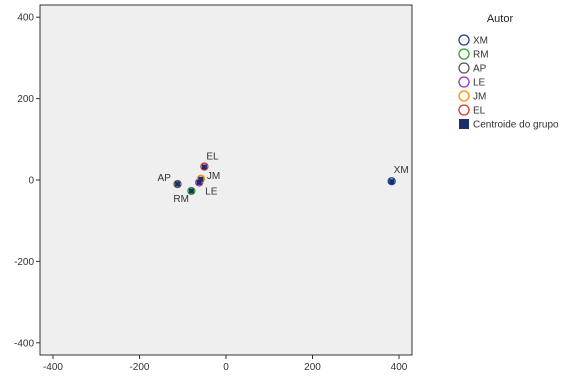 This screenshot has height=376, width=570. Describe the element at coordinates (464, 68) in the screenshot. I see `legend-marker-ap` at that location.